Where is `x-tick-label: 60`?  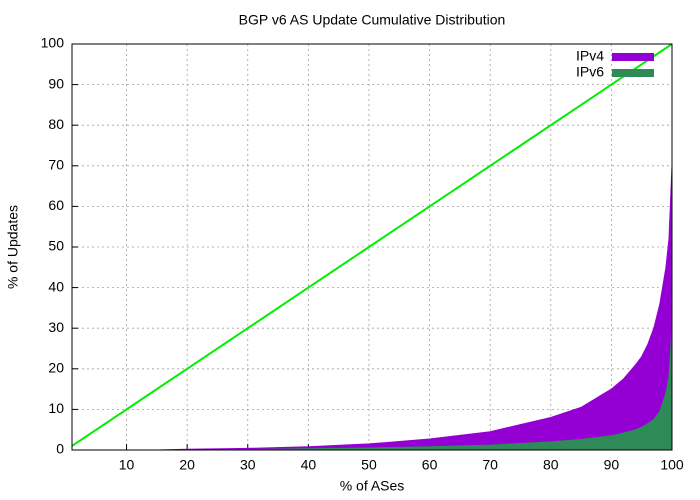 x-tick-label: 60 is located at coordinates (430, 465).